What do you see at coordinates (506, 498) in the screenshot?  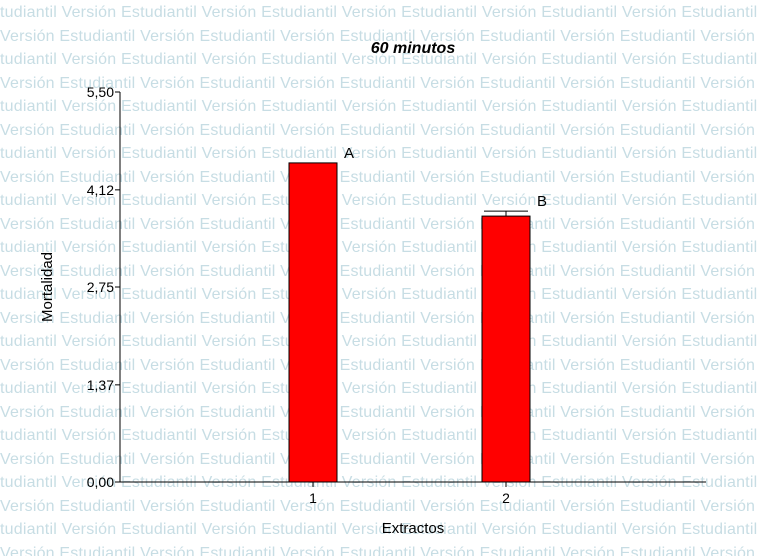 I see `x-tick-label: 2` at bounding box center [506, 498].